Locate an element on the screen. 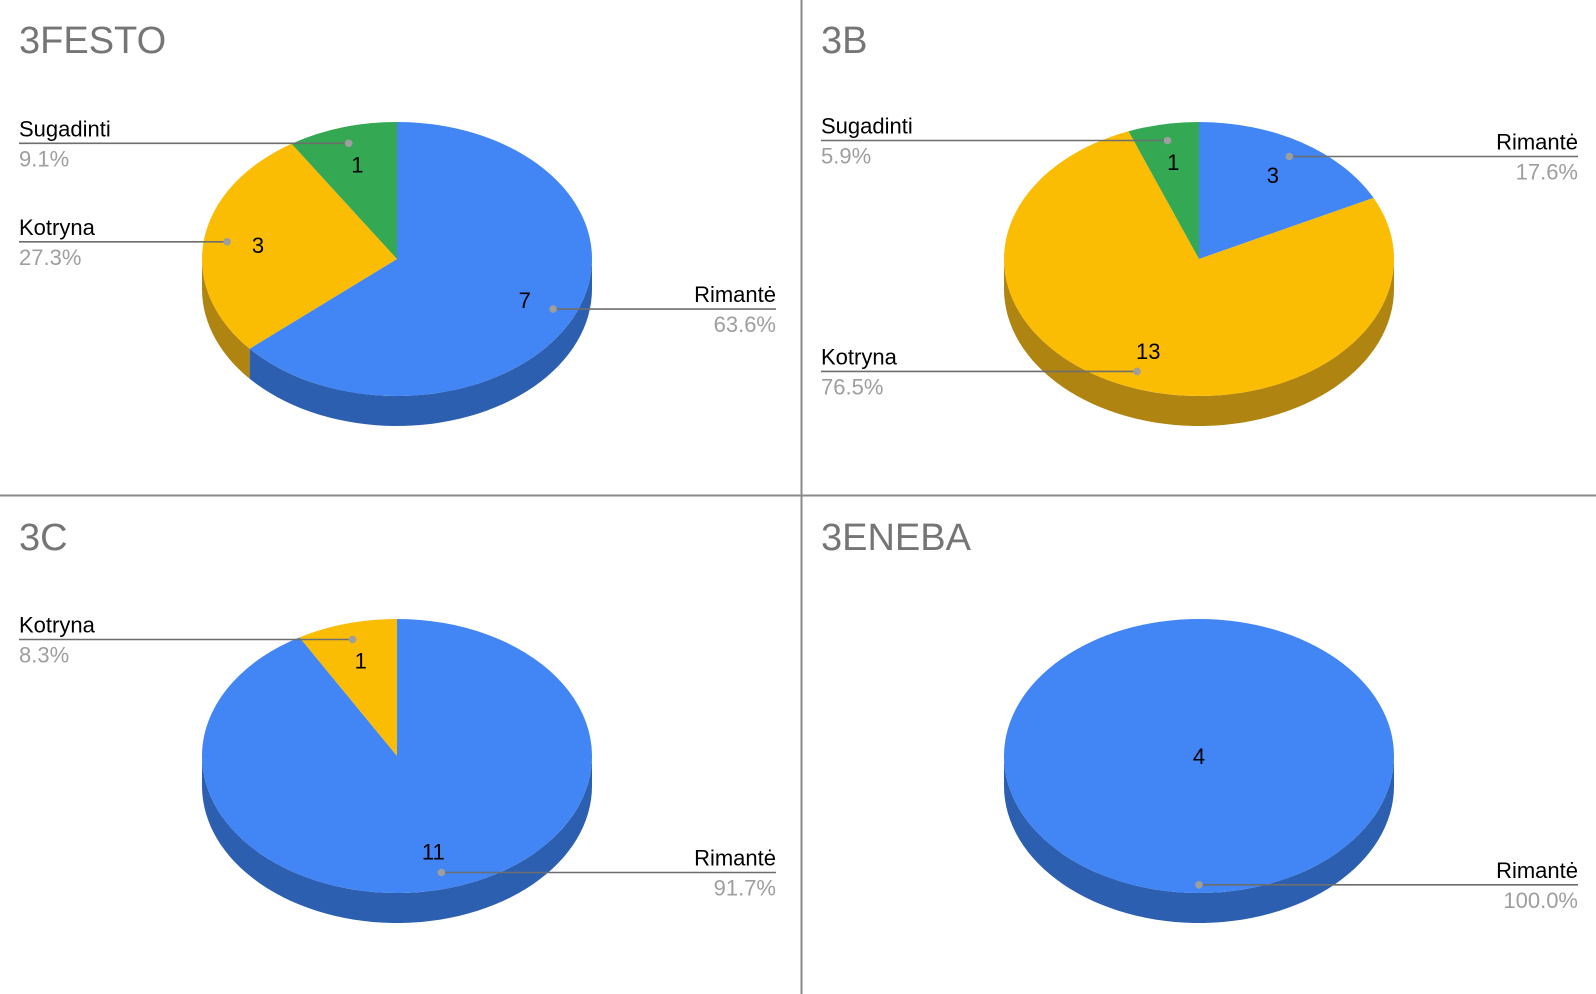  slice-value-label: 13 is located at coordinates (1148, 351).